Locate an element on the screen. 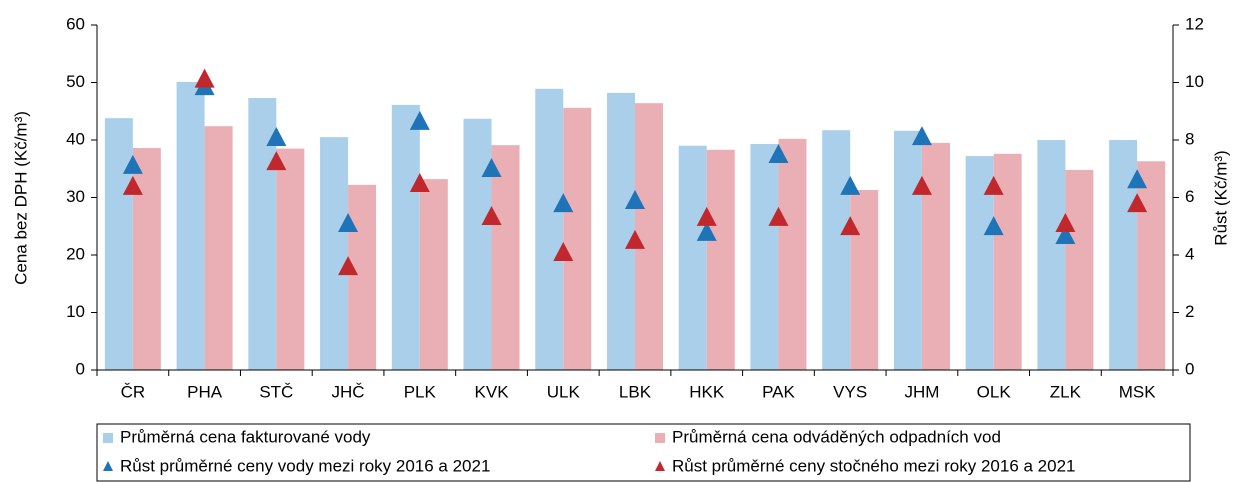 The width and height of the screenshot is (1235, 482). x-tick-label: VYS is located at coordinates (850, 391).